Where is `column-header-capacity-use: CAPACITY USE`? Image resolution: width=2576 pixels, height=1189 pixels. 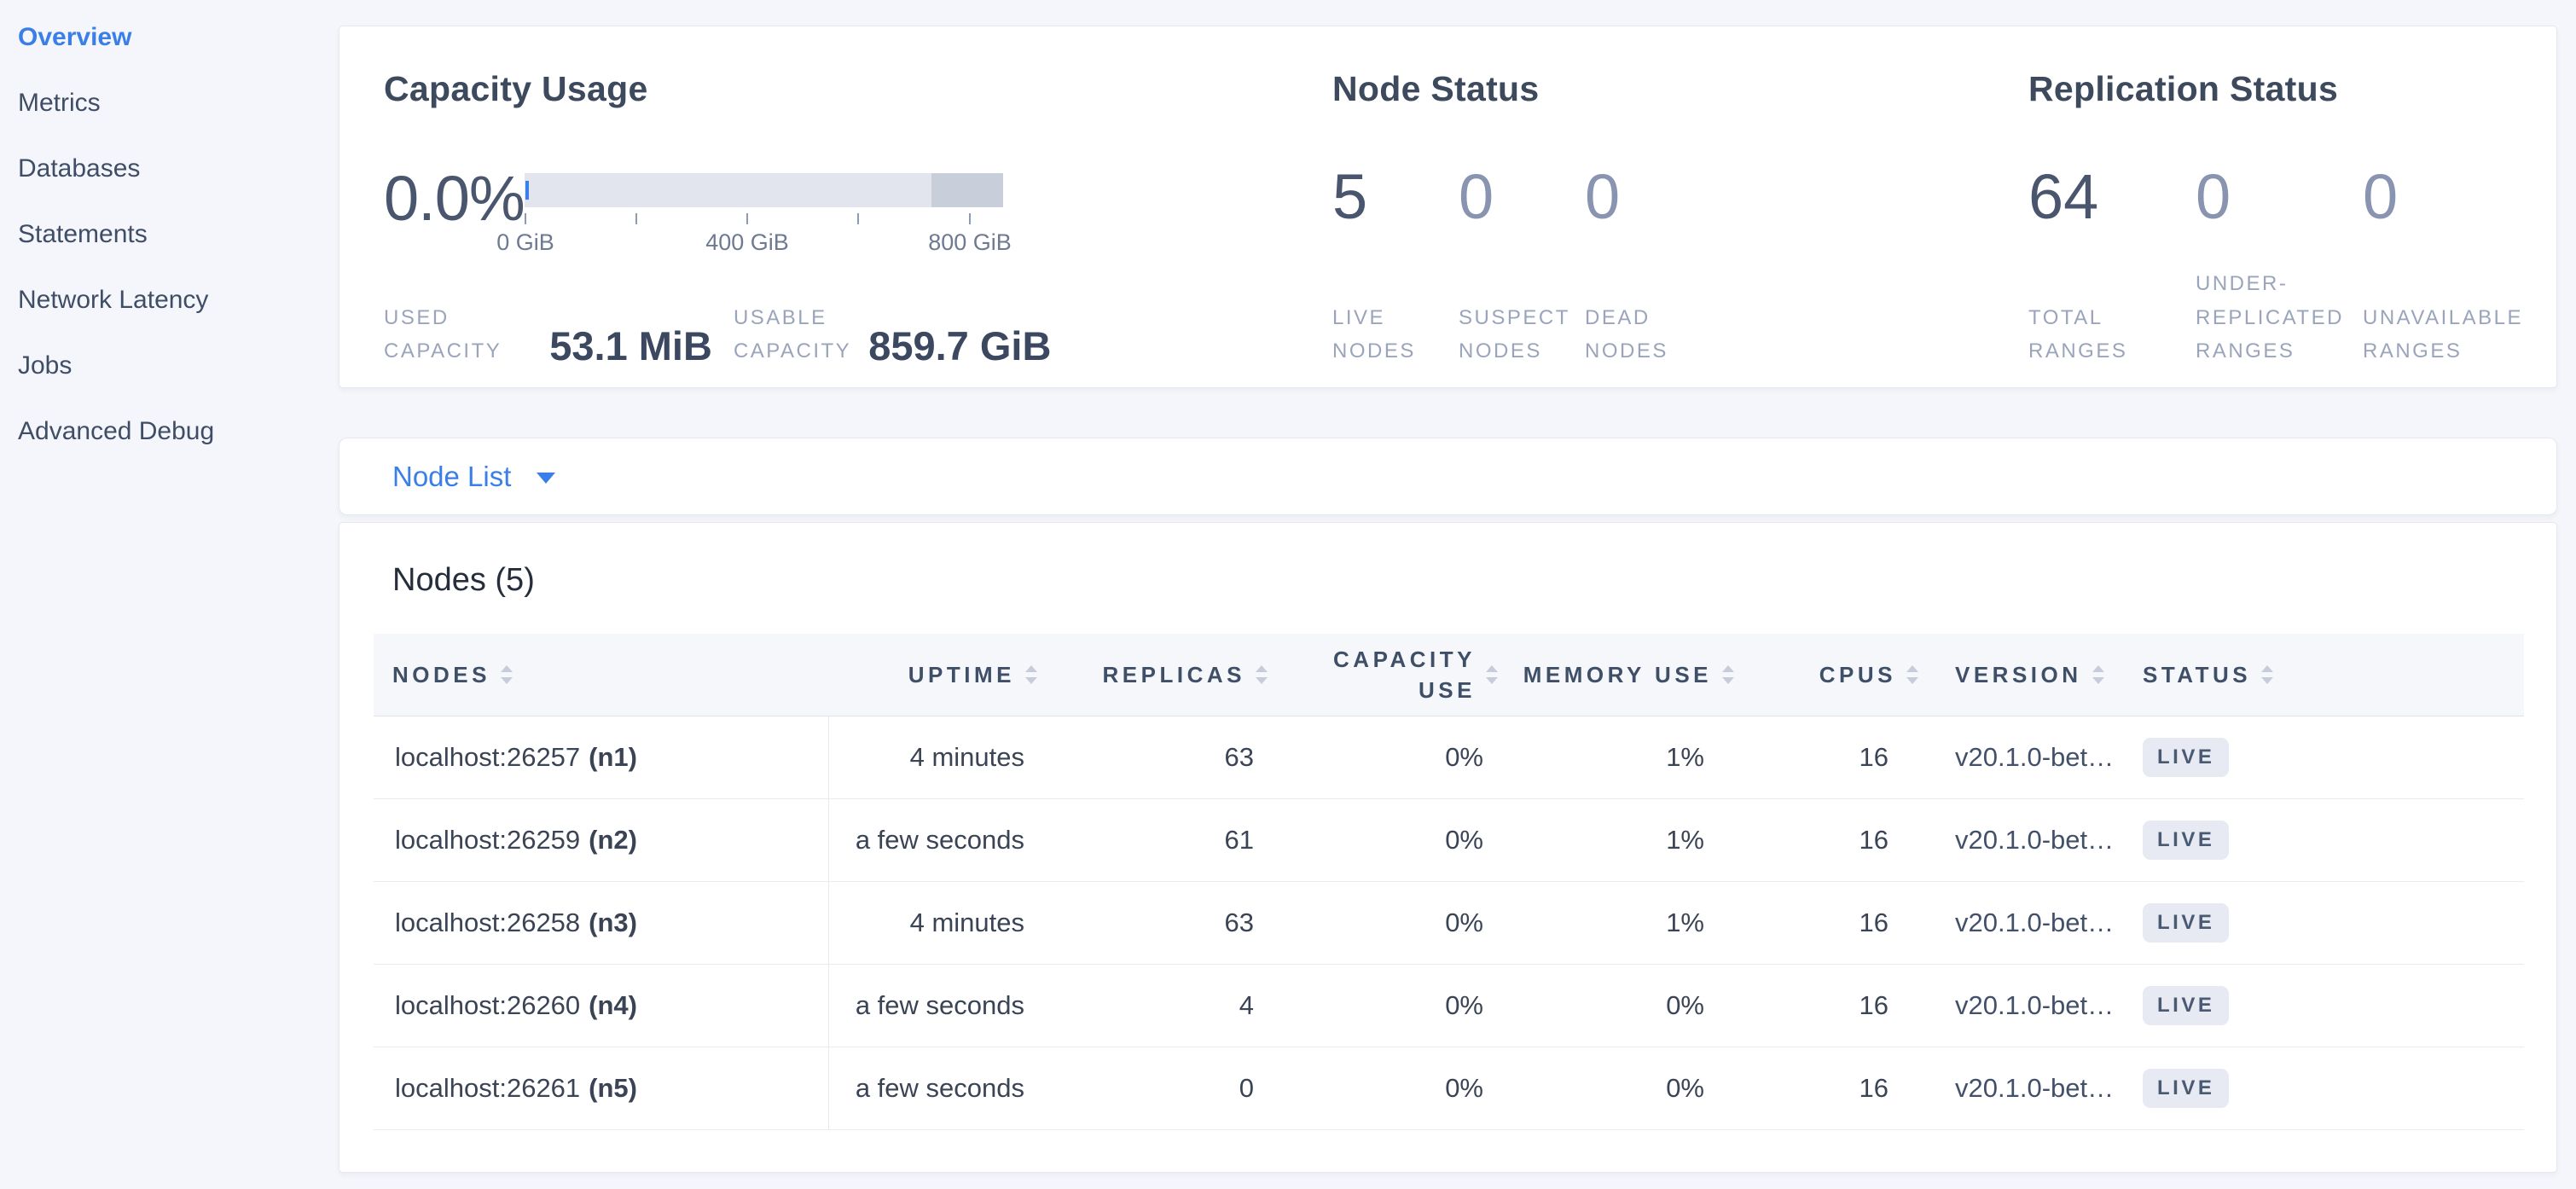
column-header-capacity-use: CAPACITY USE is located at coordinates (1383, 675).